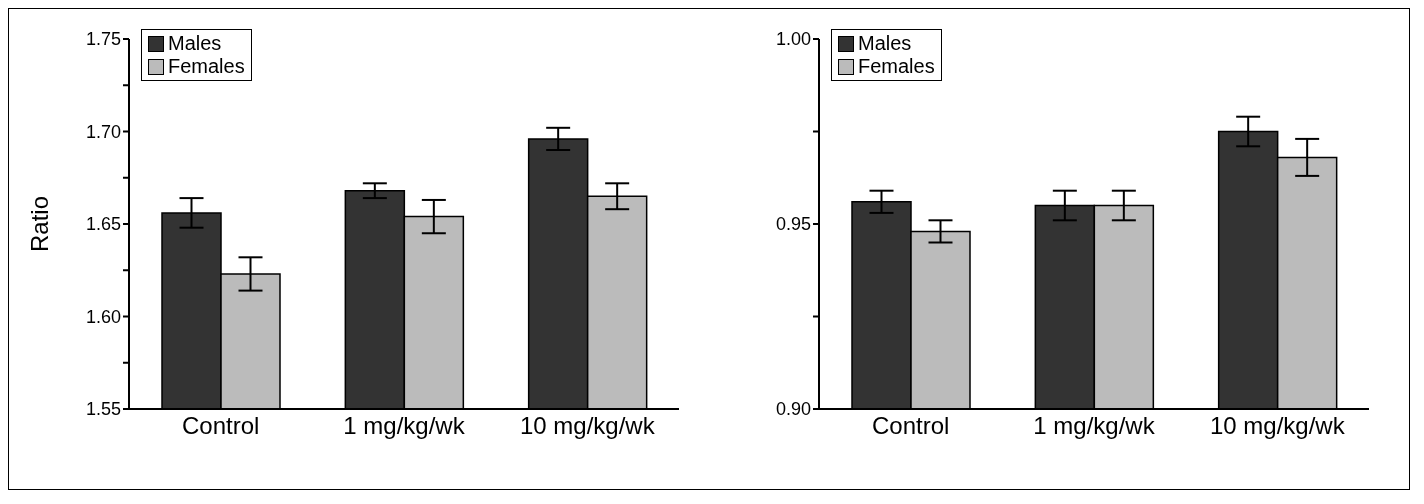 The image size is (1424, 504). I want to click on y-tick-label: 1.00, so click(793, 39).